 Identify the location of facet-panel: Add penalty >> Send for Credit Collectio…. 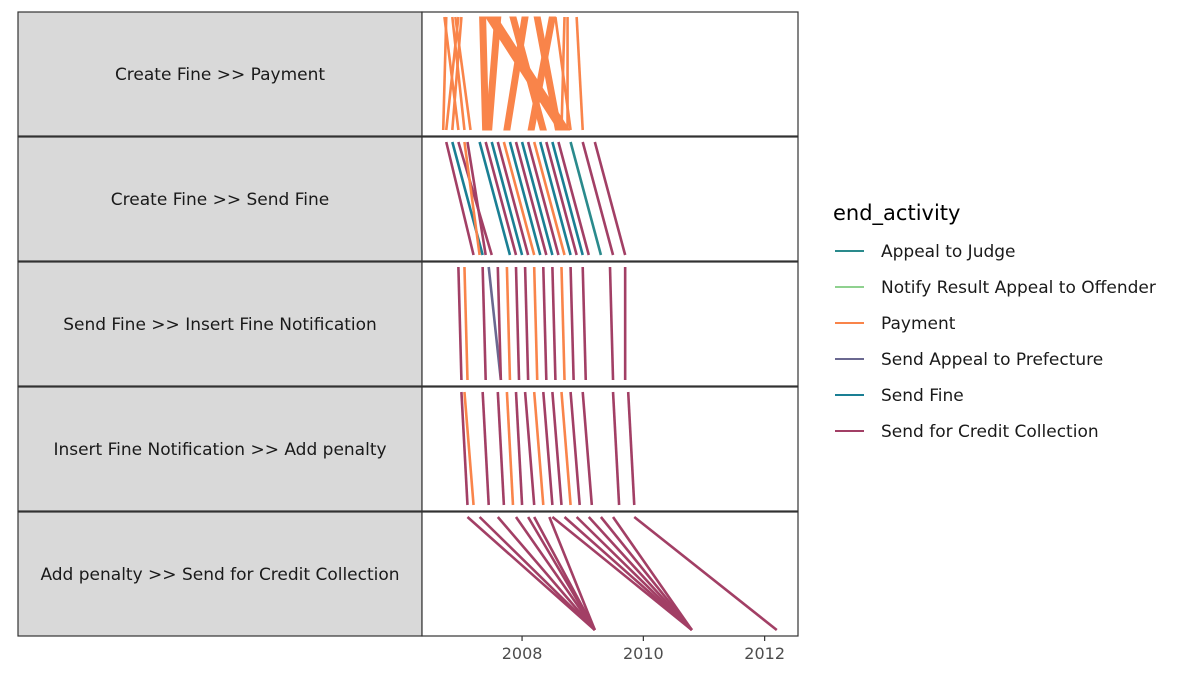
(408, 574).